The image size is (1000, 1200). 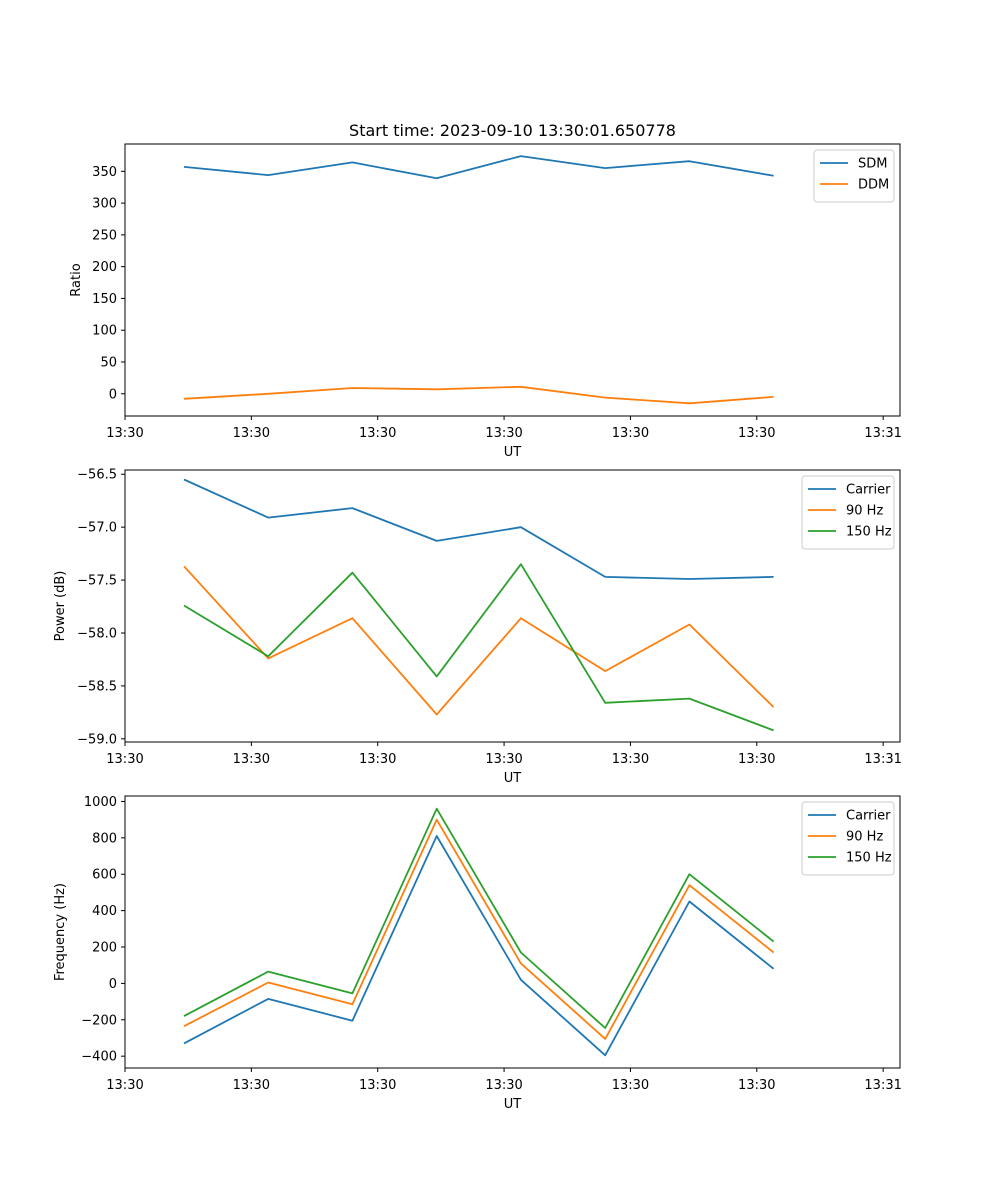 What do you see at coordinates (478, 167) in the screenshot?
I see `series-line-sdm` at bounding box center [478, 167].